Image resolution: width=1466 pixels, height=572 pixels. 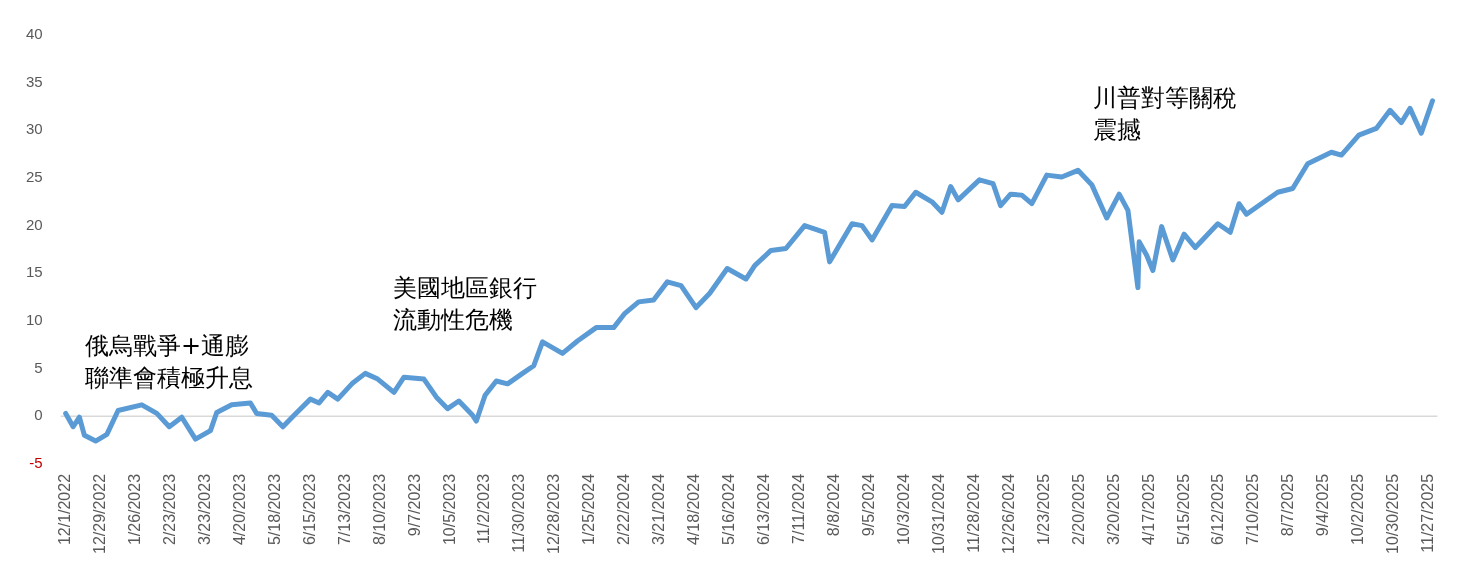 I want to click on y-tick-label: 25, so click(x=34, y=177).